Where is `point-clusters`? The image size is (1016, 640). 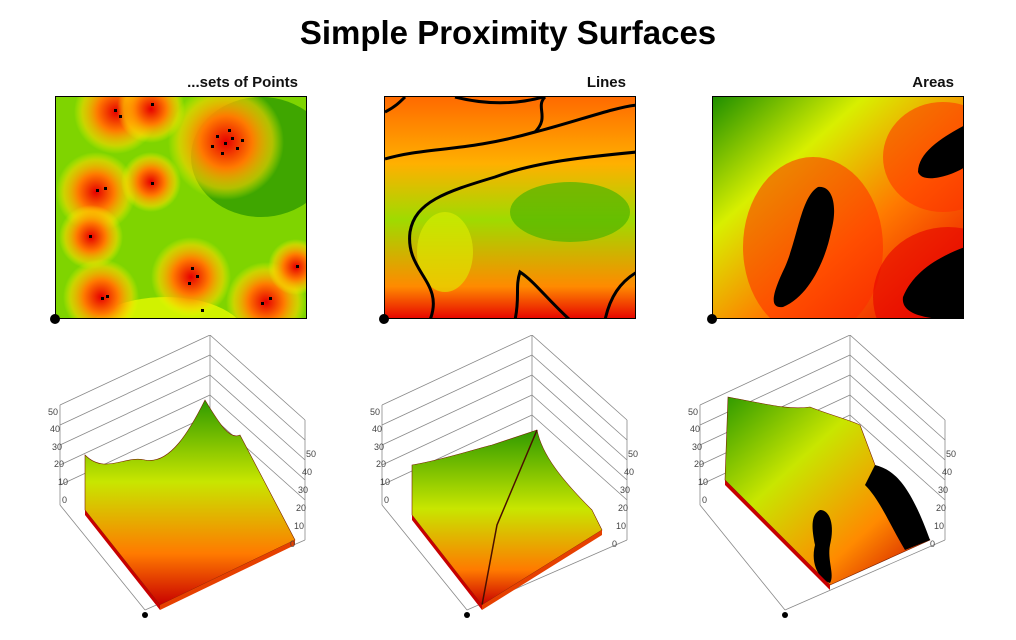 point-clusters is located at coordinates (181, 207).